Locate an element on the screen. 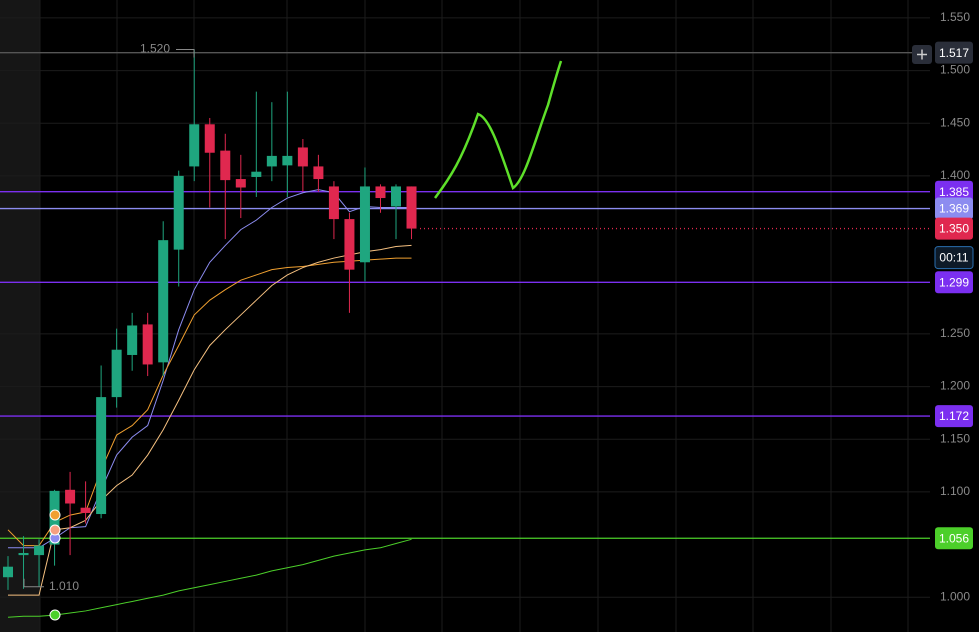 Image resolution: width=979 pixels, height=632 pixels. y-tick-label: 1.100 is located at coordinates (955, 491).